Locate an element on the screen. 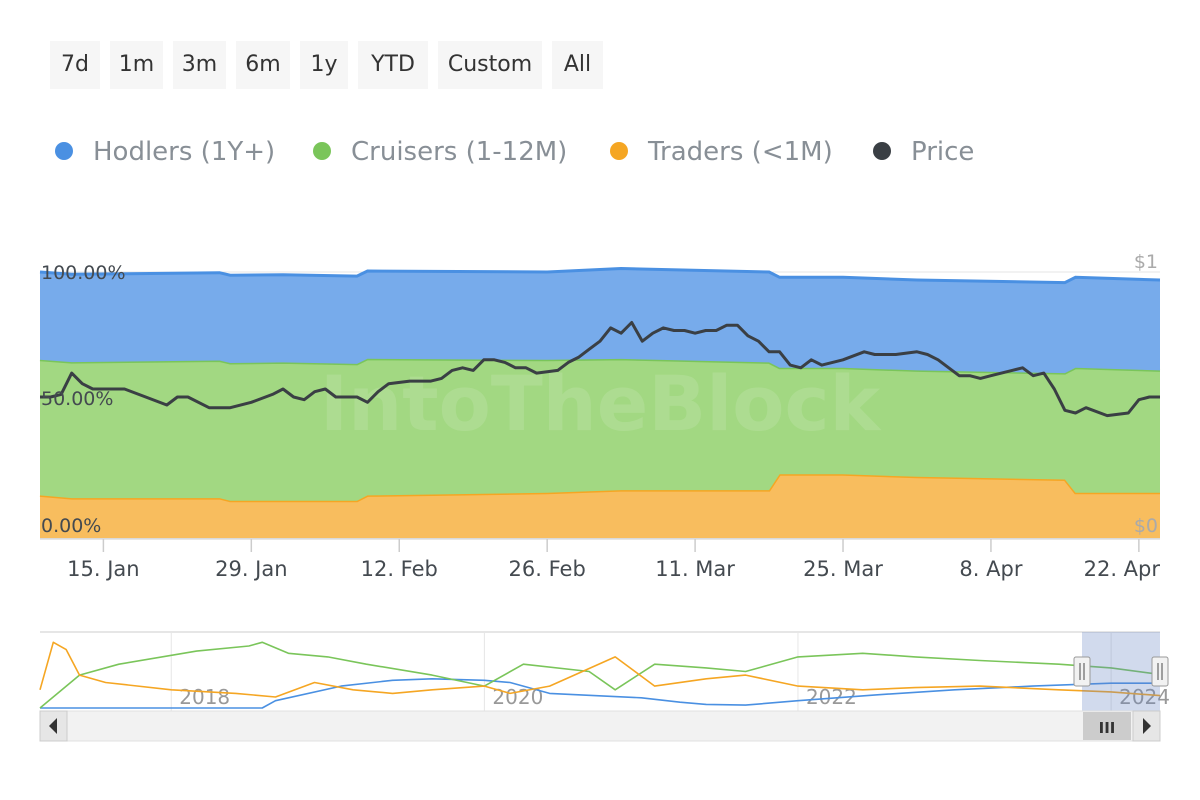 The width and height of the screenshot is (1200, 800). series-line-price is located at coordinates (600, 369).